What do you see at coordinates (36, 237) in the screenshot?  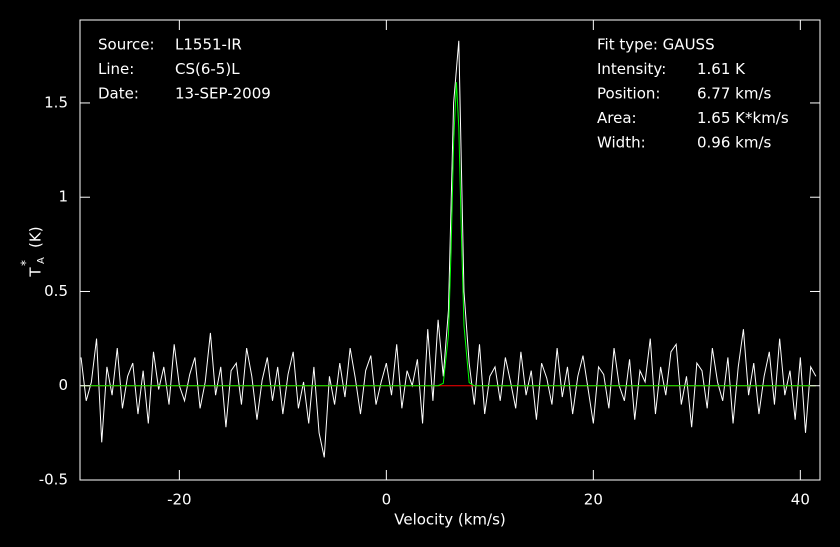 I see `y-label-unit: (K)` at bounding box center [36, 237].